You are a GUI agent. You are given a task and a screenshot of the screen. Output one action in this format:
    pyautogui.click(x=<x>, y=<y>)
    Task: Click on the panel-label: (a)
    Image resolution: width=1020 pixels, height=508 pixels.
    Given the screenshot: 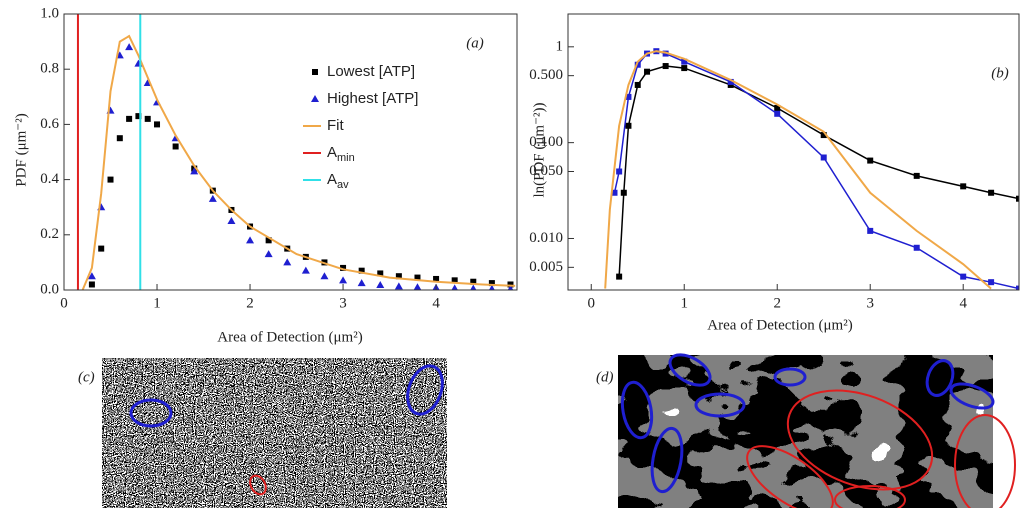 What is the action you would take?
    pyautogui.click(x=475, y=43)
    